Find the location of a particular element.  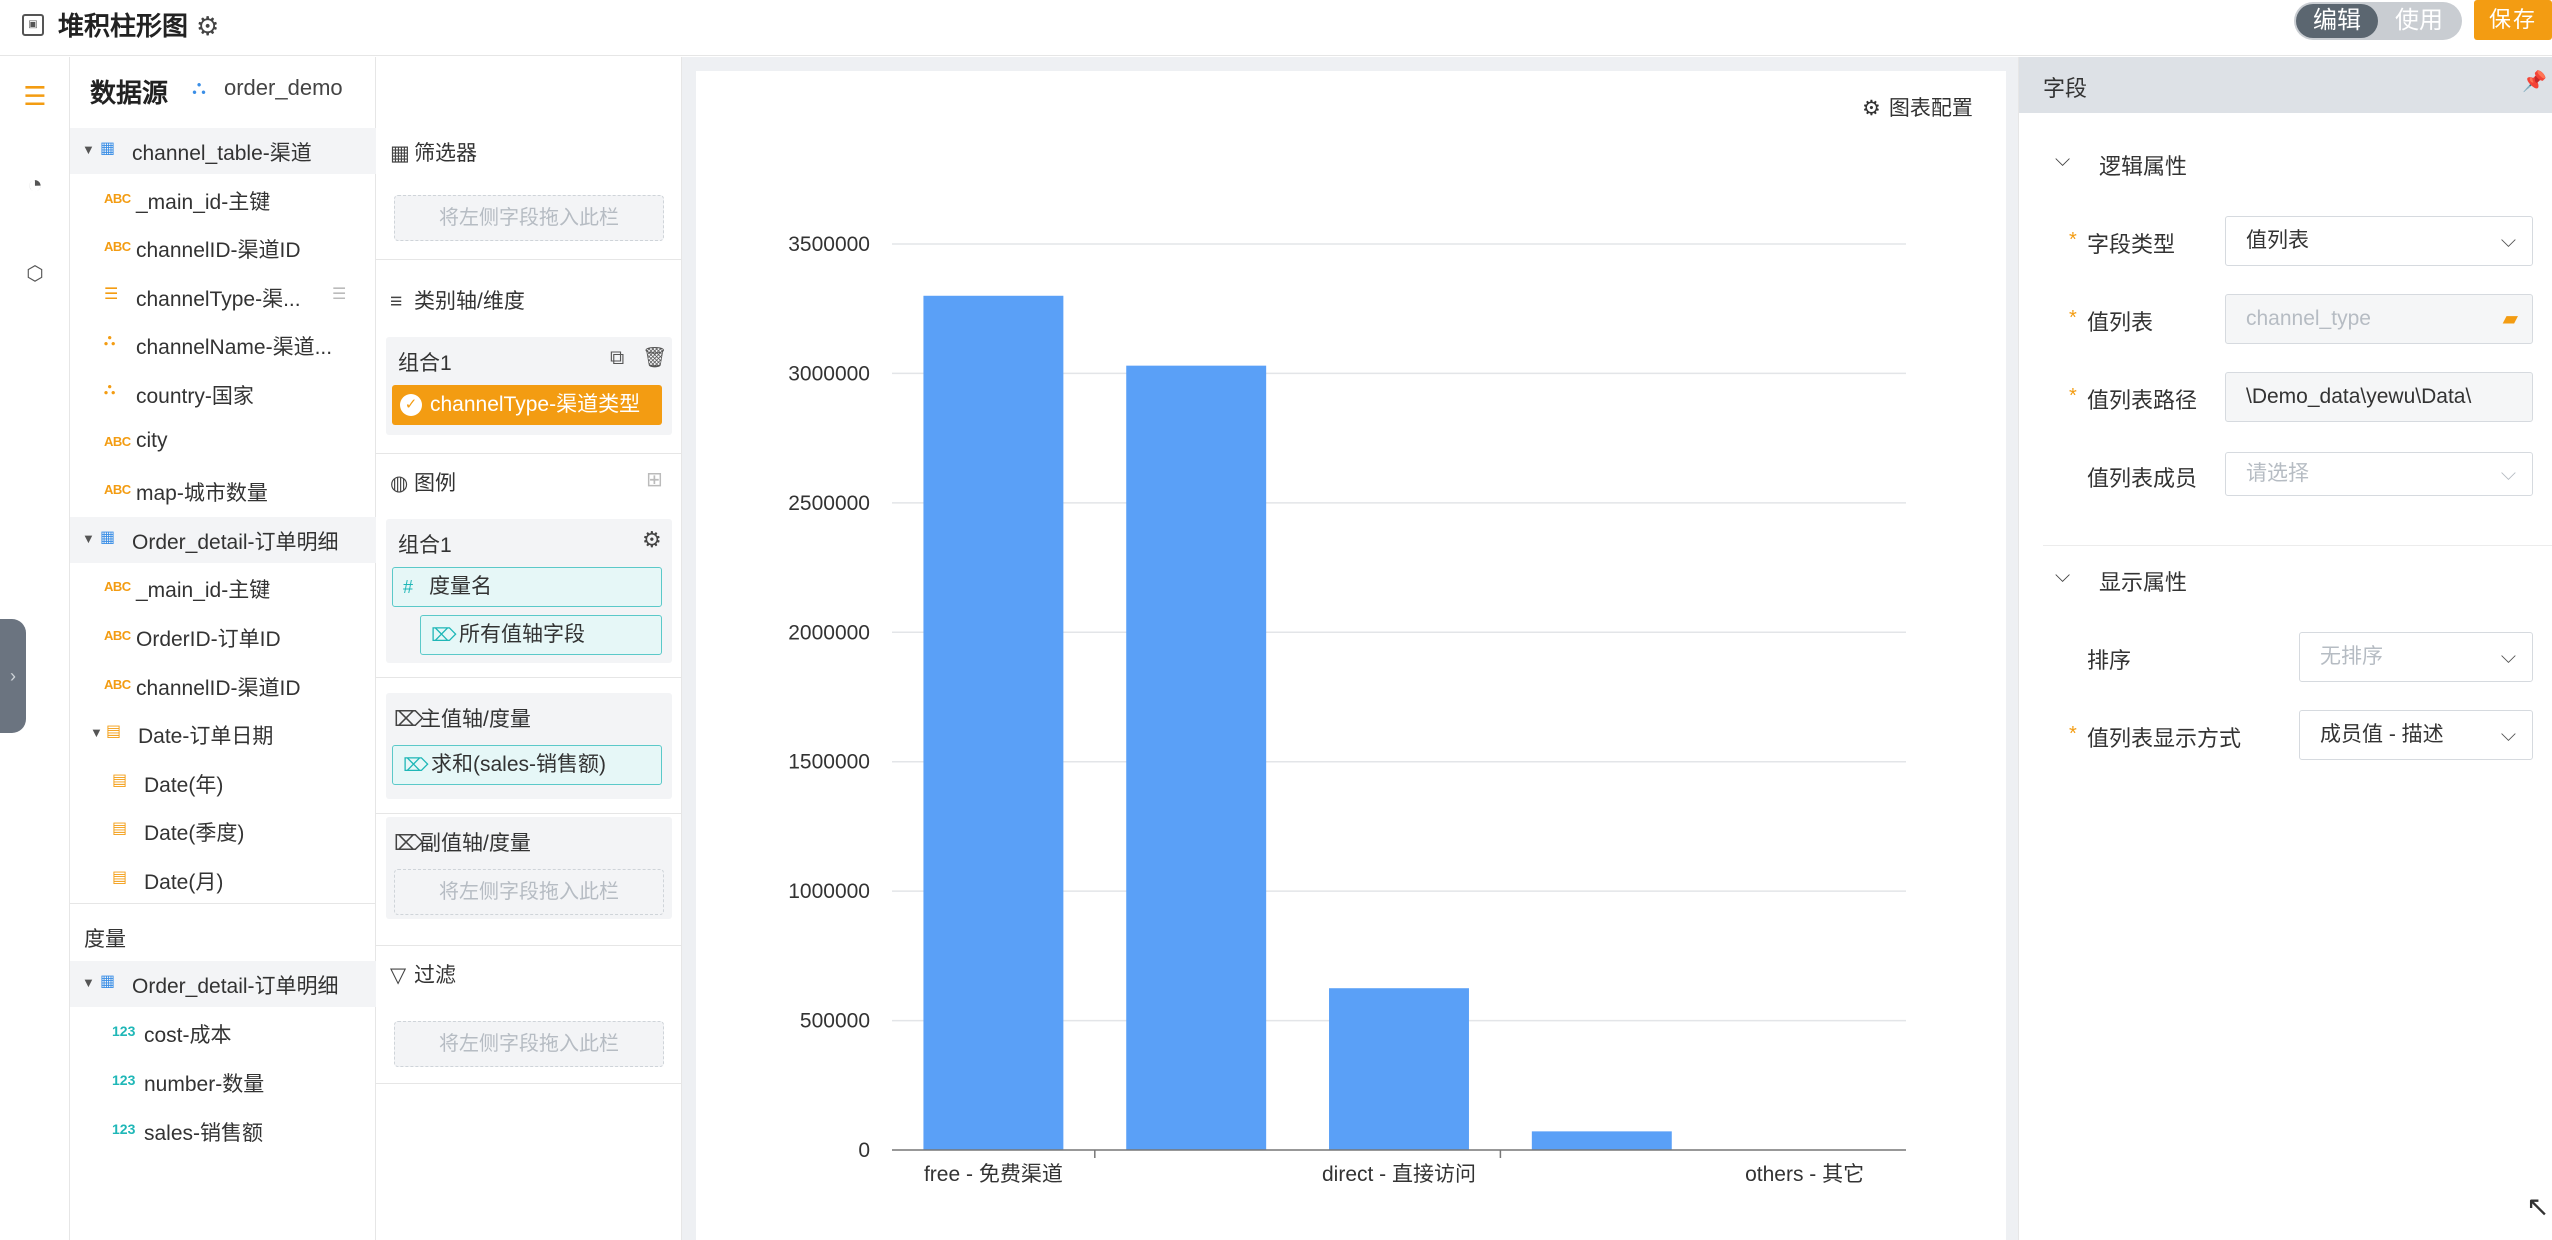

tree-item-label: city is located at coordinates (152, 440).